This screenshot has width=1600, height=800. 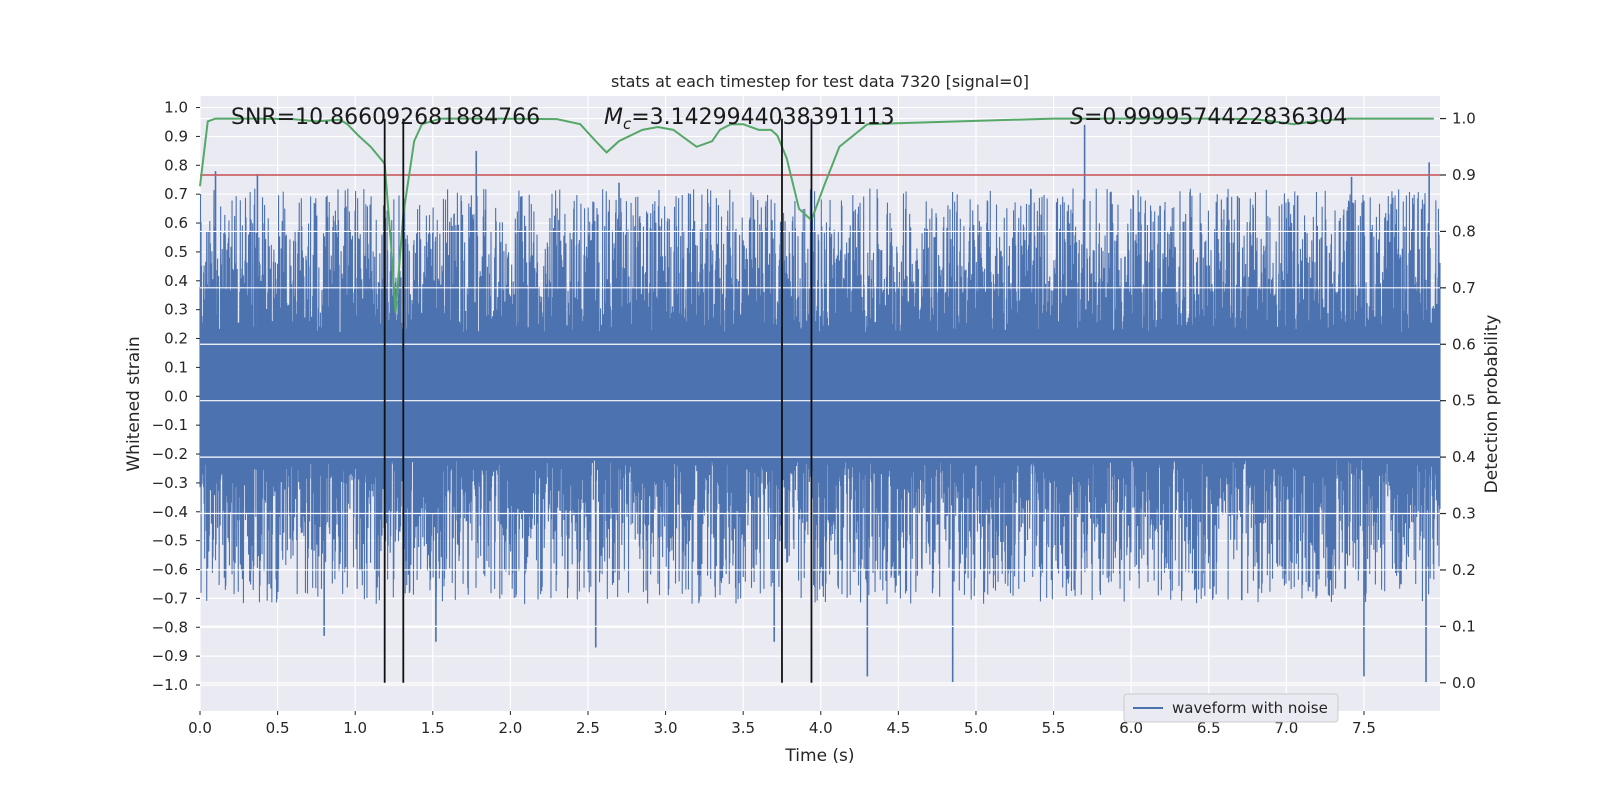 I want to click on legend-label: waveform with noise, so click(x=1250, y=708).